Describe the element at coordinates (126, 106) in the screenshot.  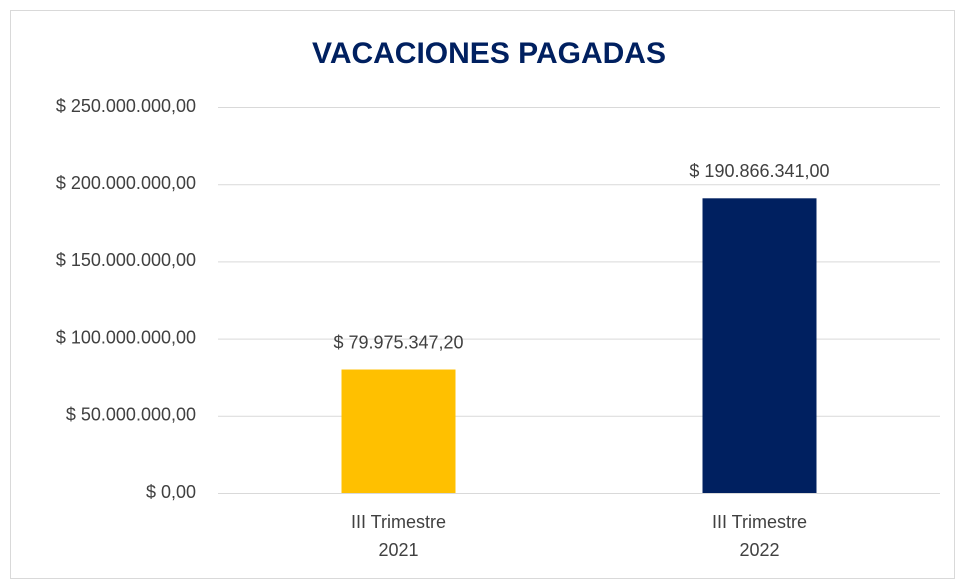
I see `y-tick-label: $ 250.000.000,00` at that location.